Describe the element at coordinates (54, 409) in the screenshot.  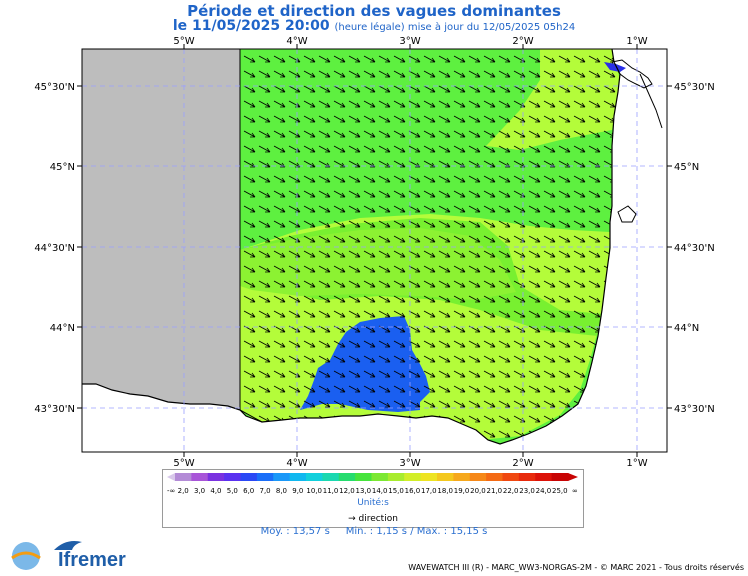
I see `lat-label-left: 43°30'N` at that location.